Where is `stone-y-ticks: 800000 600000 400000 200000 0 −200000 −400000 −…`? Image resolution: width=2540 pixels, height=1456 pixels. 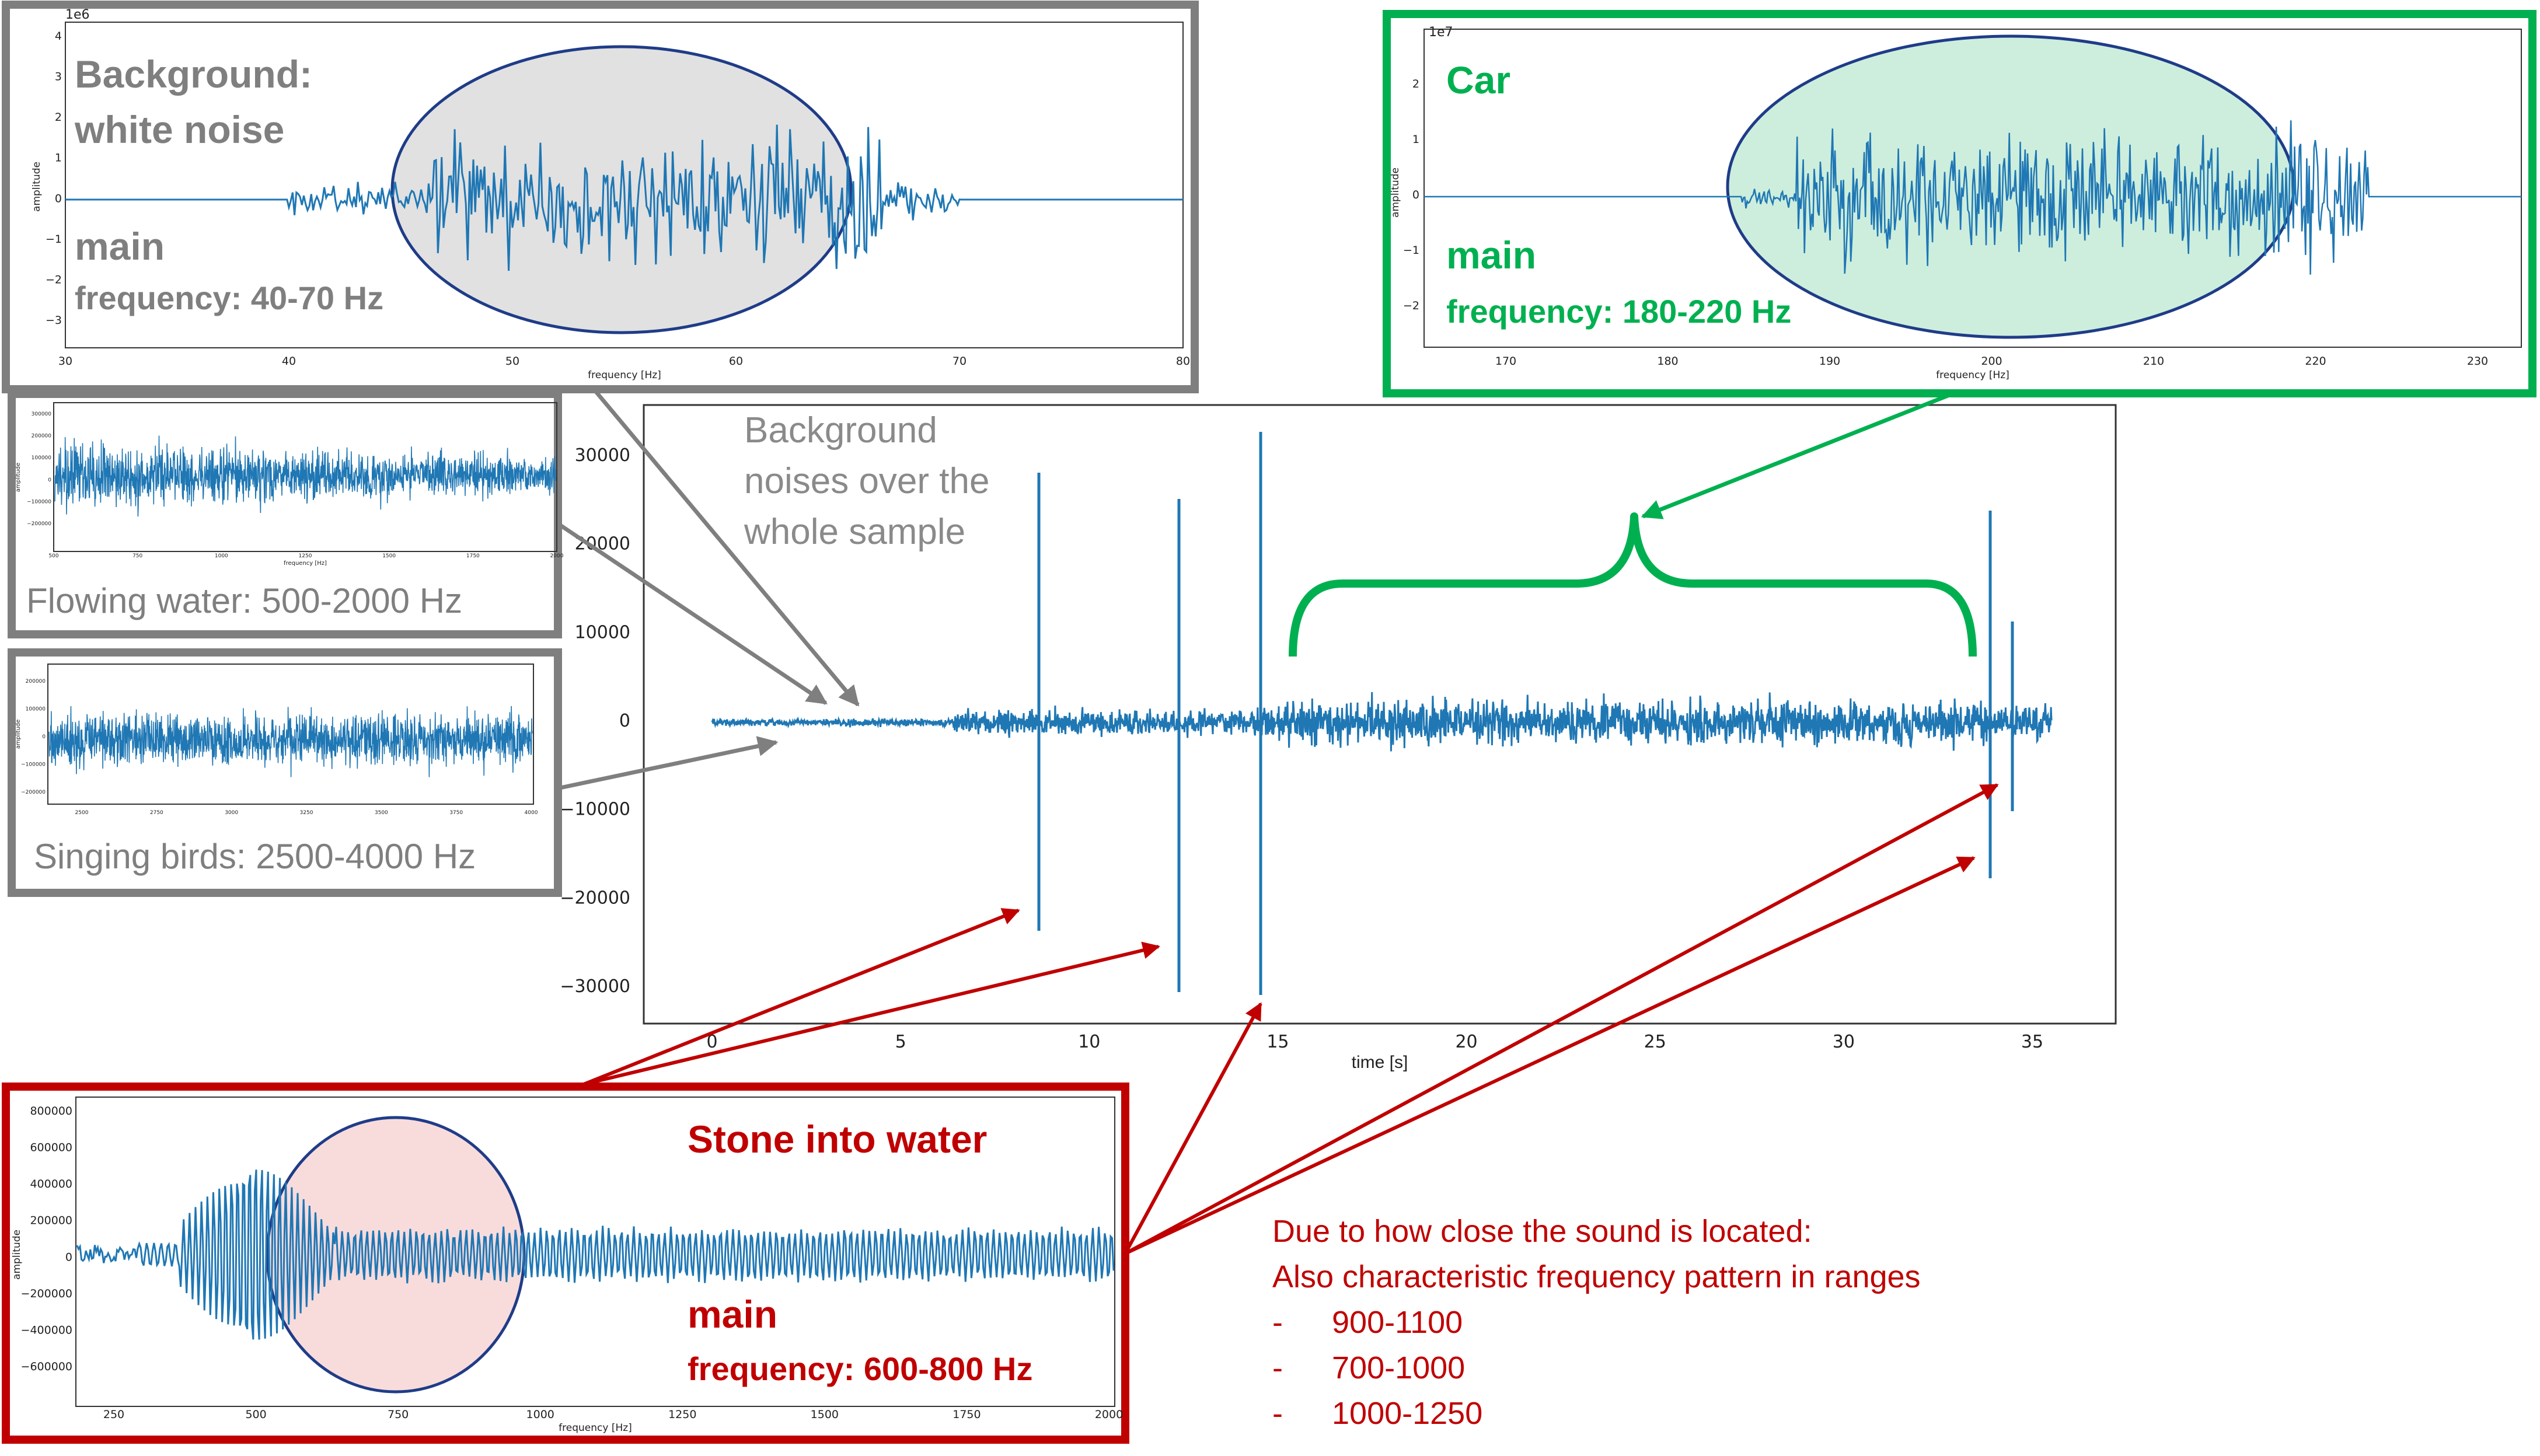 stone-y-ticks: 800000 600000 400000 200000 0 −200000 −400000 −… is located at coordinates (46, 1239).